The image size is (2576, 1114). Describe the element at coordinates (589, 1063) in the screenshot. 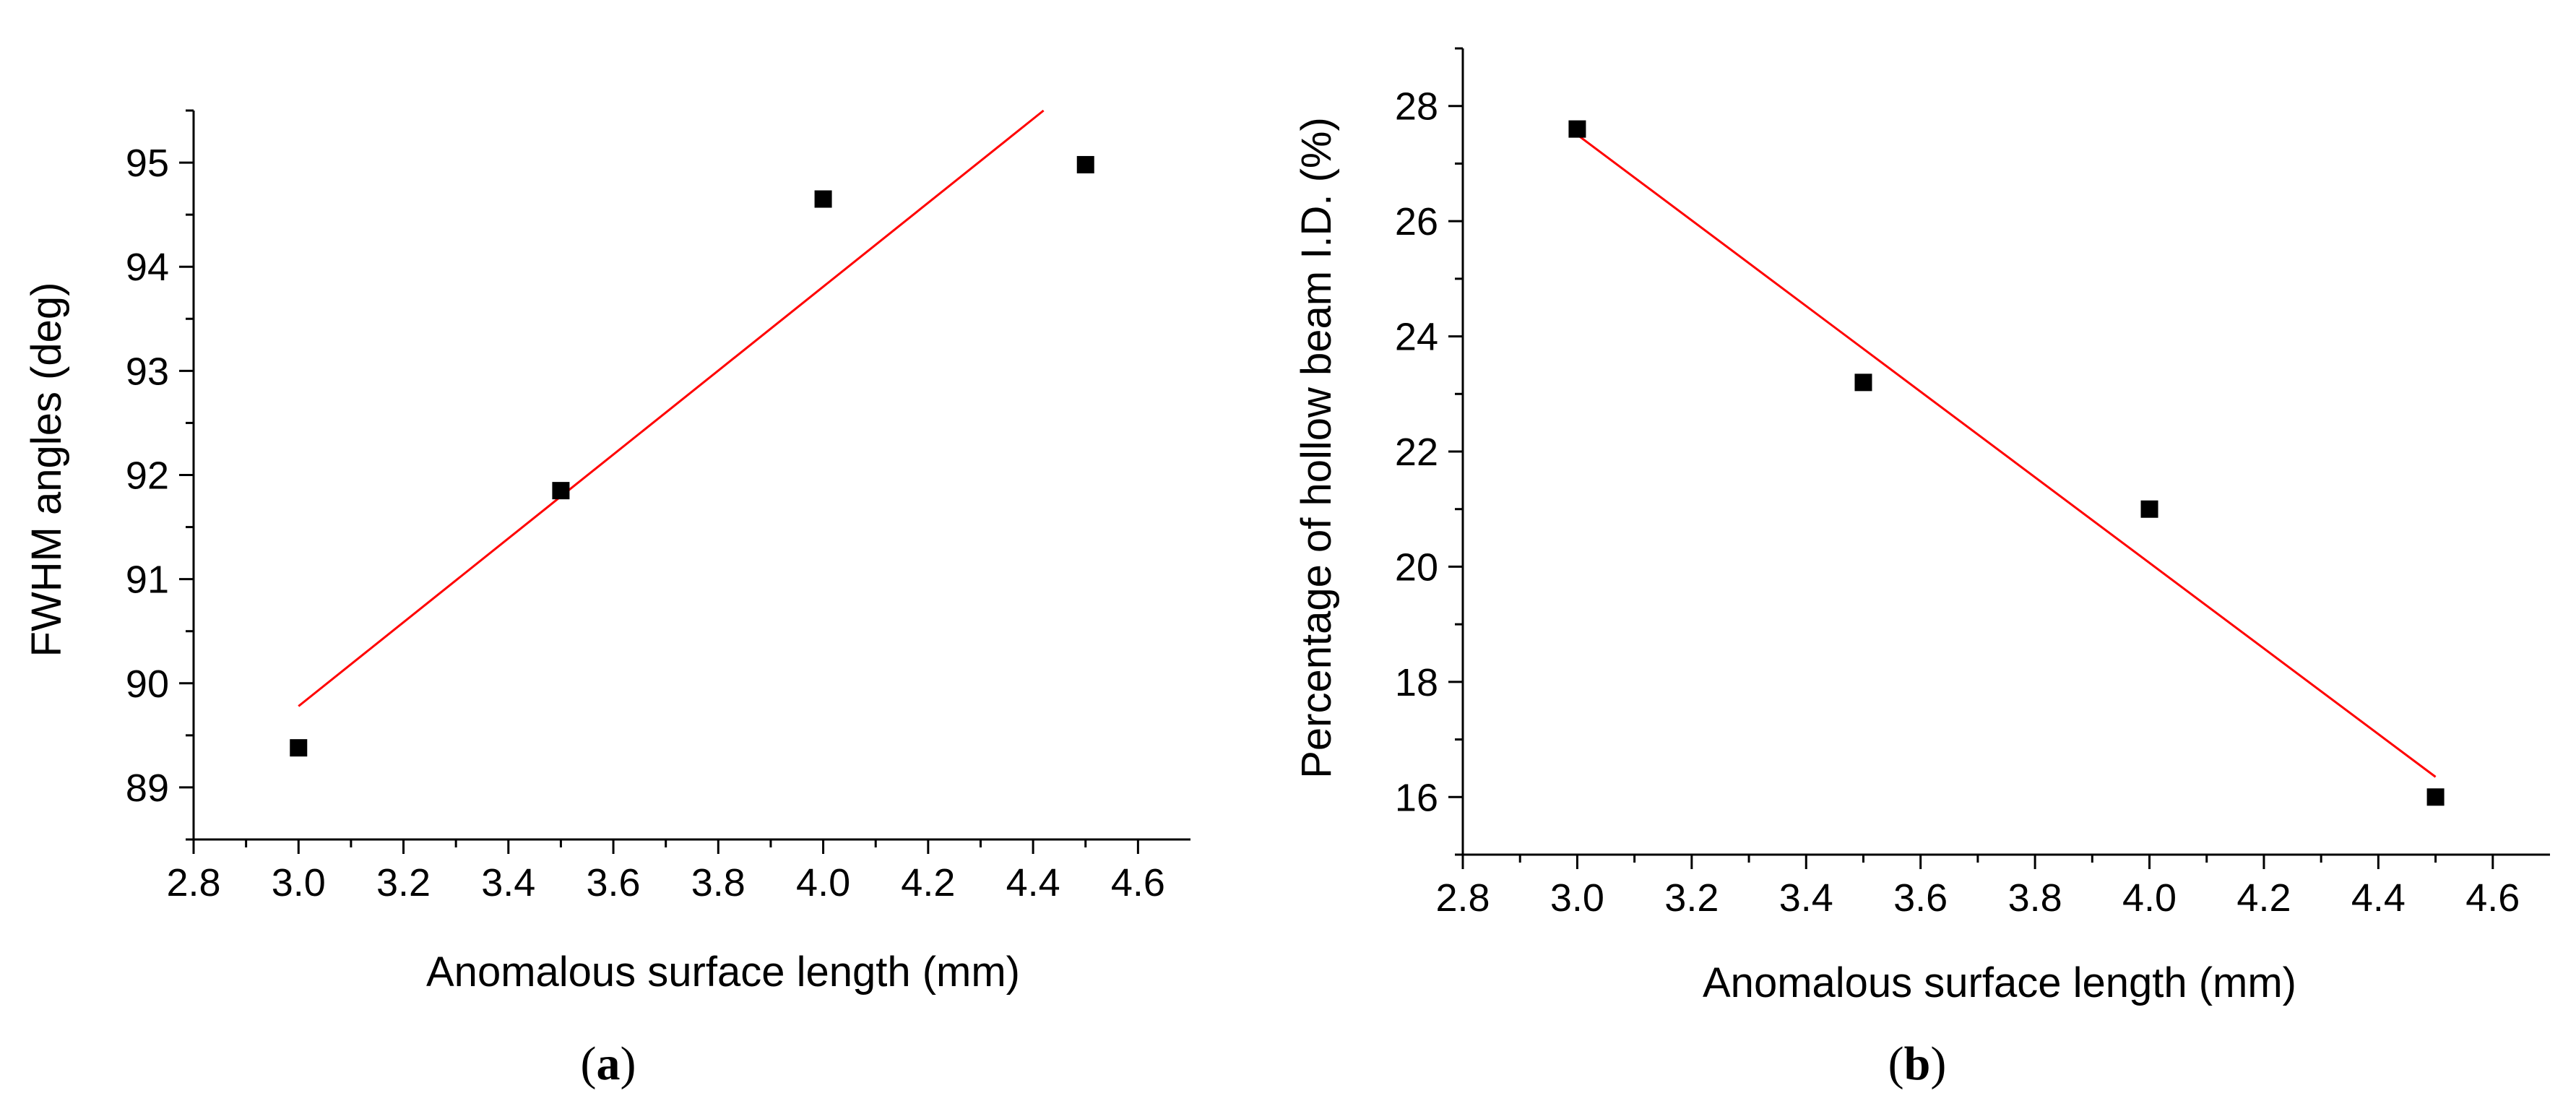

I see `panel-a-label-open: (` at that location.